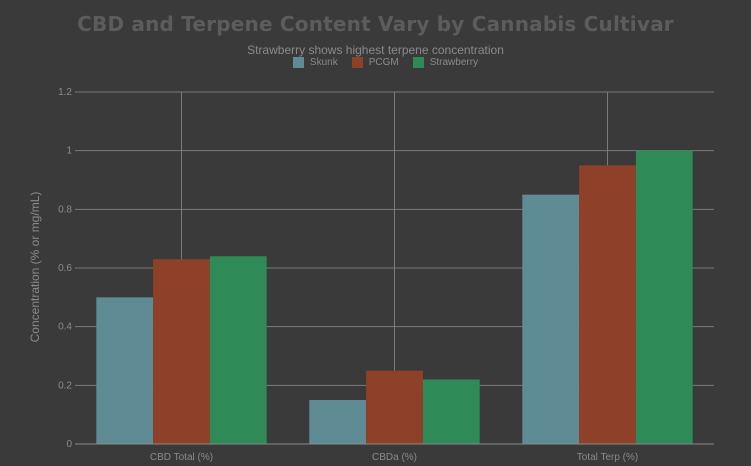  What do you see at coordinates (608, 457) in the screenshot?
I see `x-tick-label: Total Terp (%)` at bounding box center [608, 457].